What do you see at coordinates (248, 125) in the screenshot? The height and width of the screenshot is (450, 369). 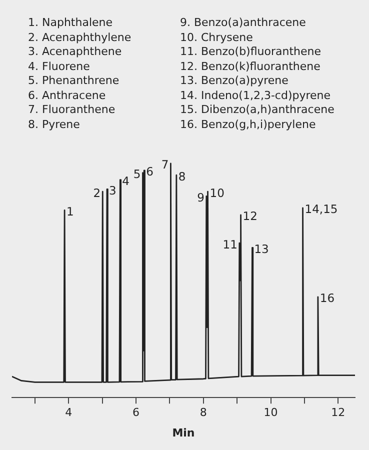 I see `text: 16. Benzo(g,h,i)perylene` at bounding box center [248, 125].